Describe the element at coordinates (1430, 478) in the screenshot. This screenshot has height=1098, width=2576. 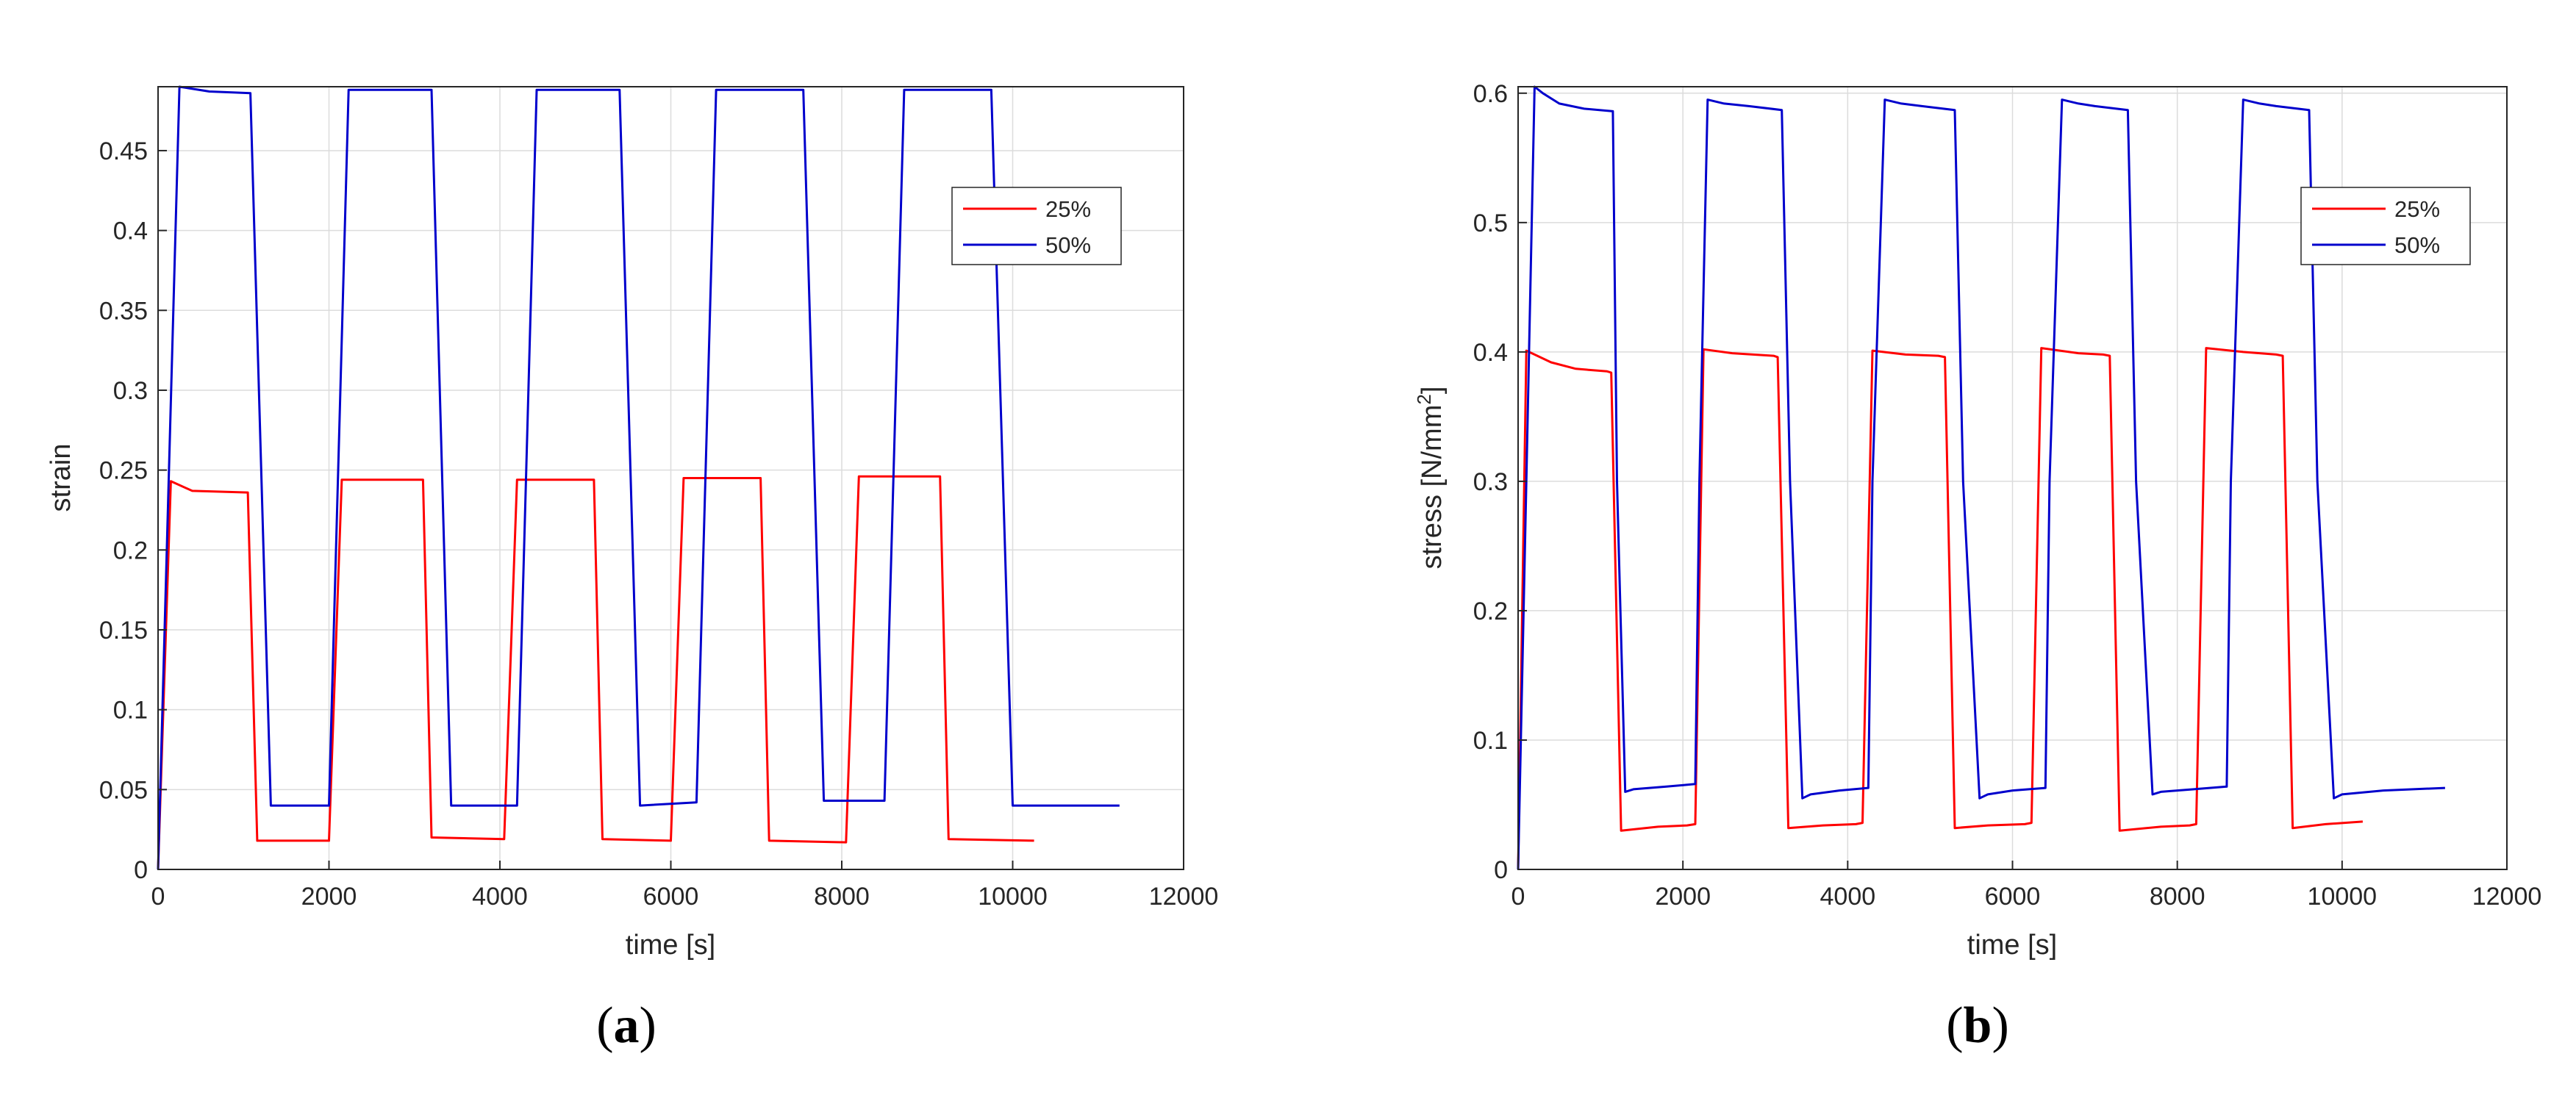
I see `y-axis-label: stress [N/mm2]` at that location.